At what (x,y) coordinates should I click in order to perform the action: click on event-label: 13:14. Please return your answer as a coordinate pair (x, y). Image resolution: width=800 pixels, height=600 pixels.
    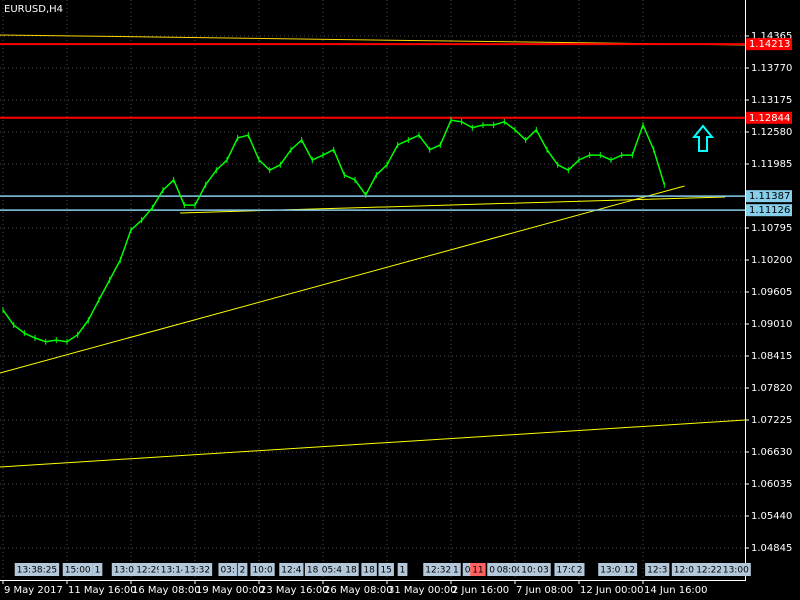
    Looking at the image, I should click on (174, 571).